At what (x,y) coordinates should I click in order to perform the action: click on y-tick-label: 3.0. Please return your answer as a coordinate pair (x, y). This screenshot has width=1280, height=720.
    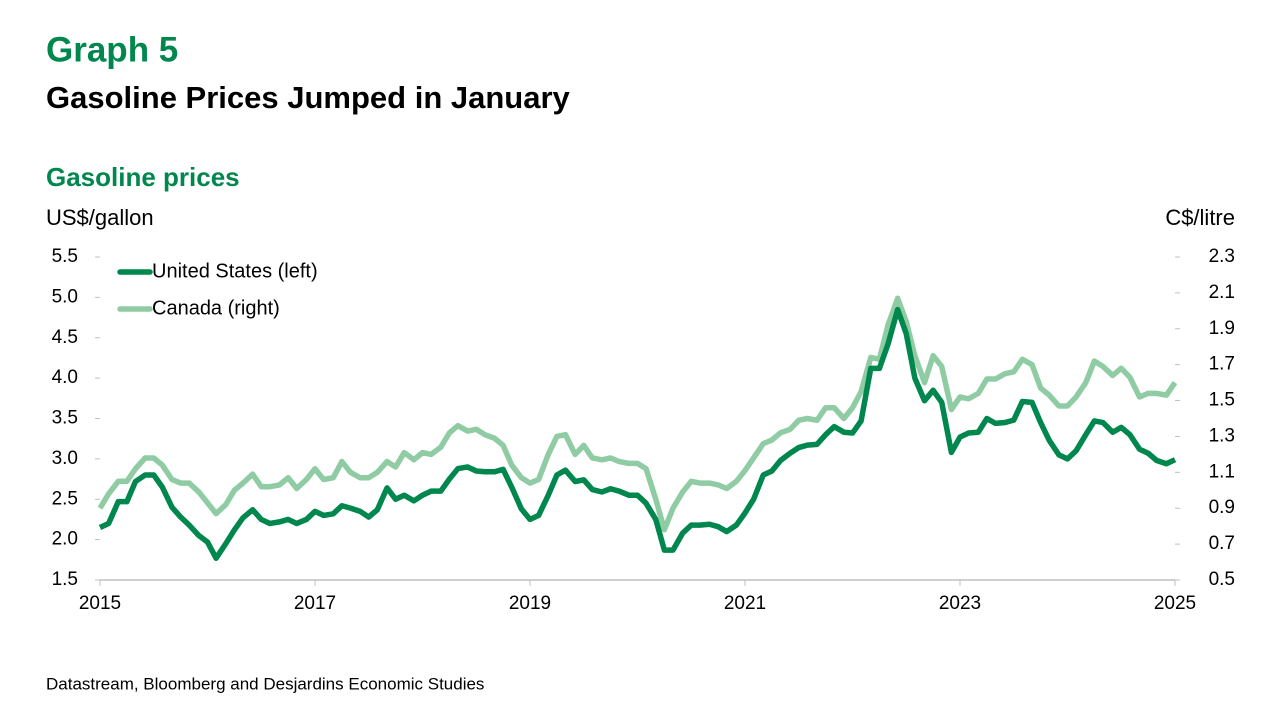
    Looking at the image, I should click on (65, 458).